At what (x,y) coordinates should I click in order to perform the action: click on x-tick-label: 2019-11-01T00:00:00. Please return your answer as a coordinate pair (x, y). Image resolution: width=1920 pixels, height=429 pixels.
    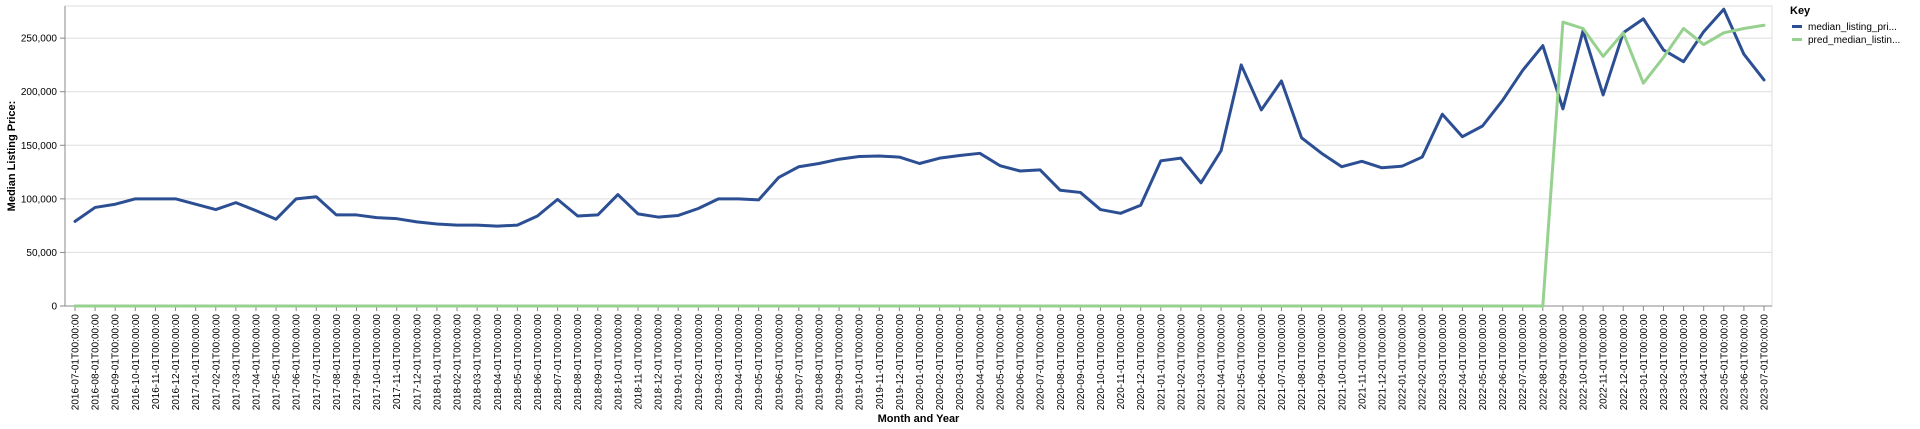
    Looking at the image, I should click on (880, 362).